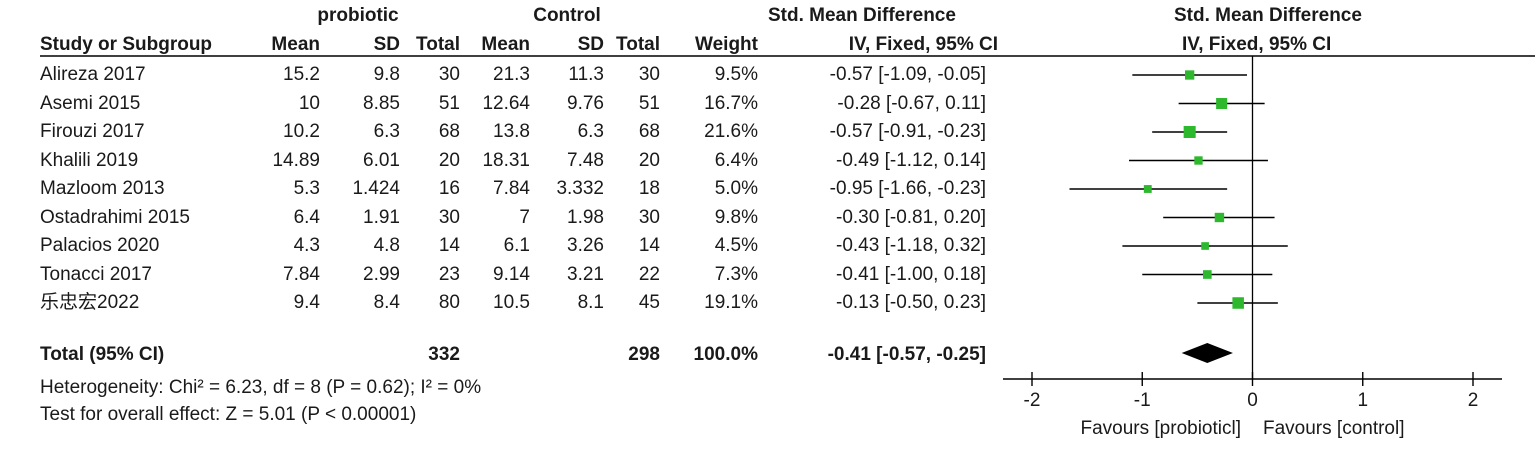 This screenshot has width=1535, height=452. I want to click on cell-ci: -0.13 [-0.50, 0.23], so click(911, 302).